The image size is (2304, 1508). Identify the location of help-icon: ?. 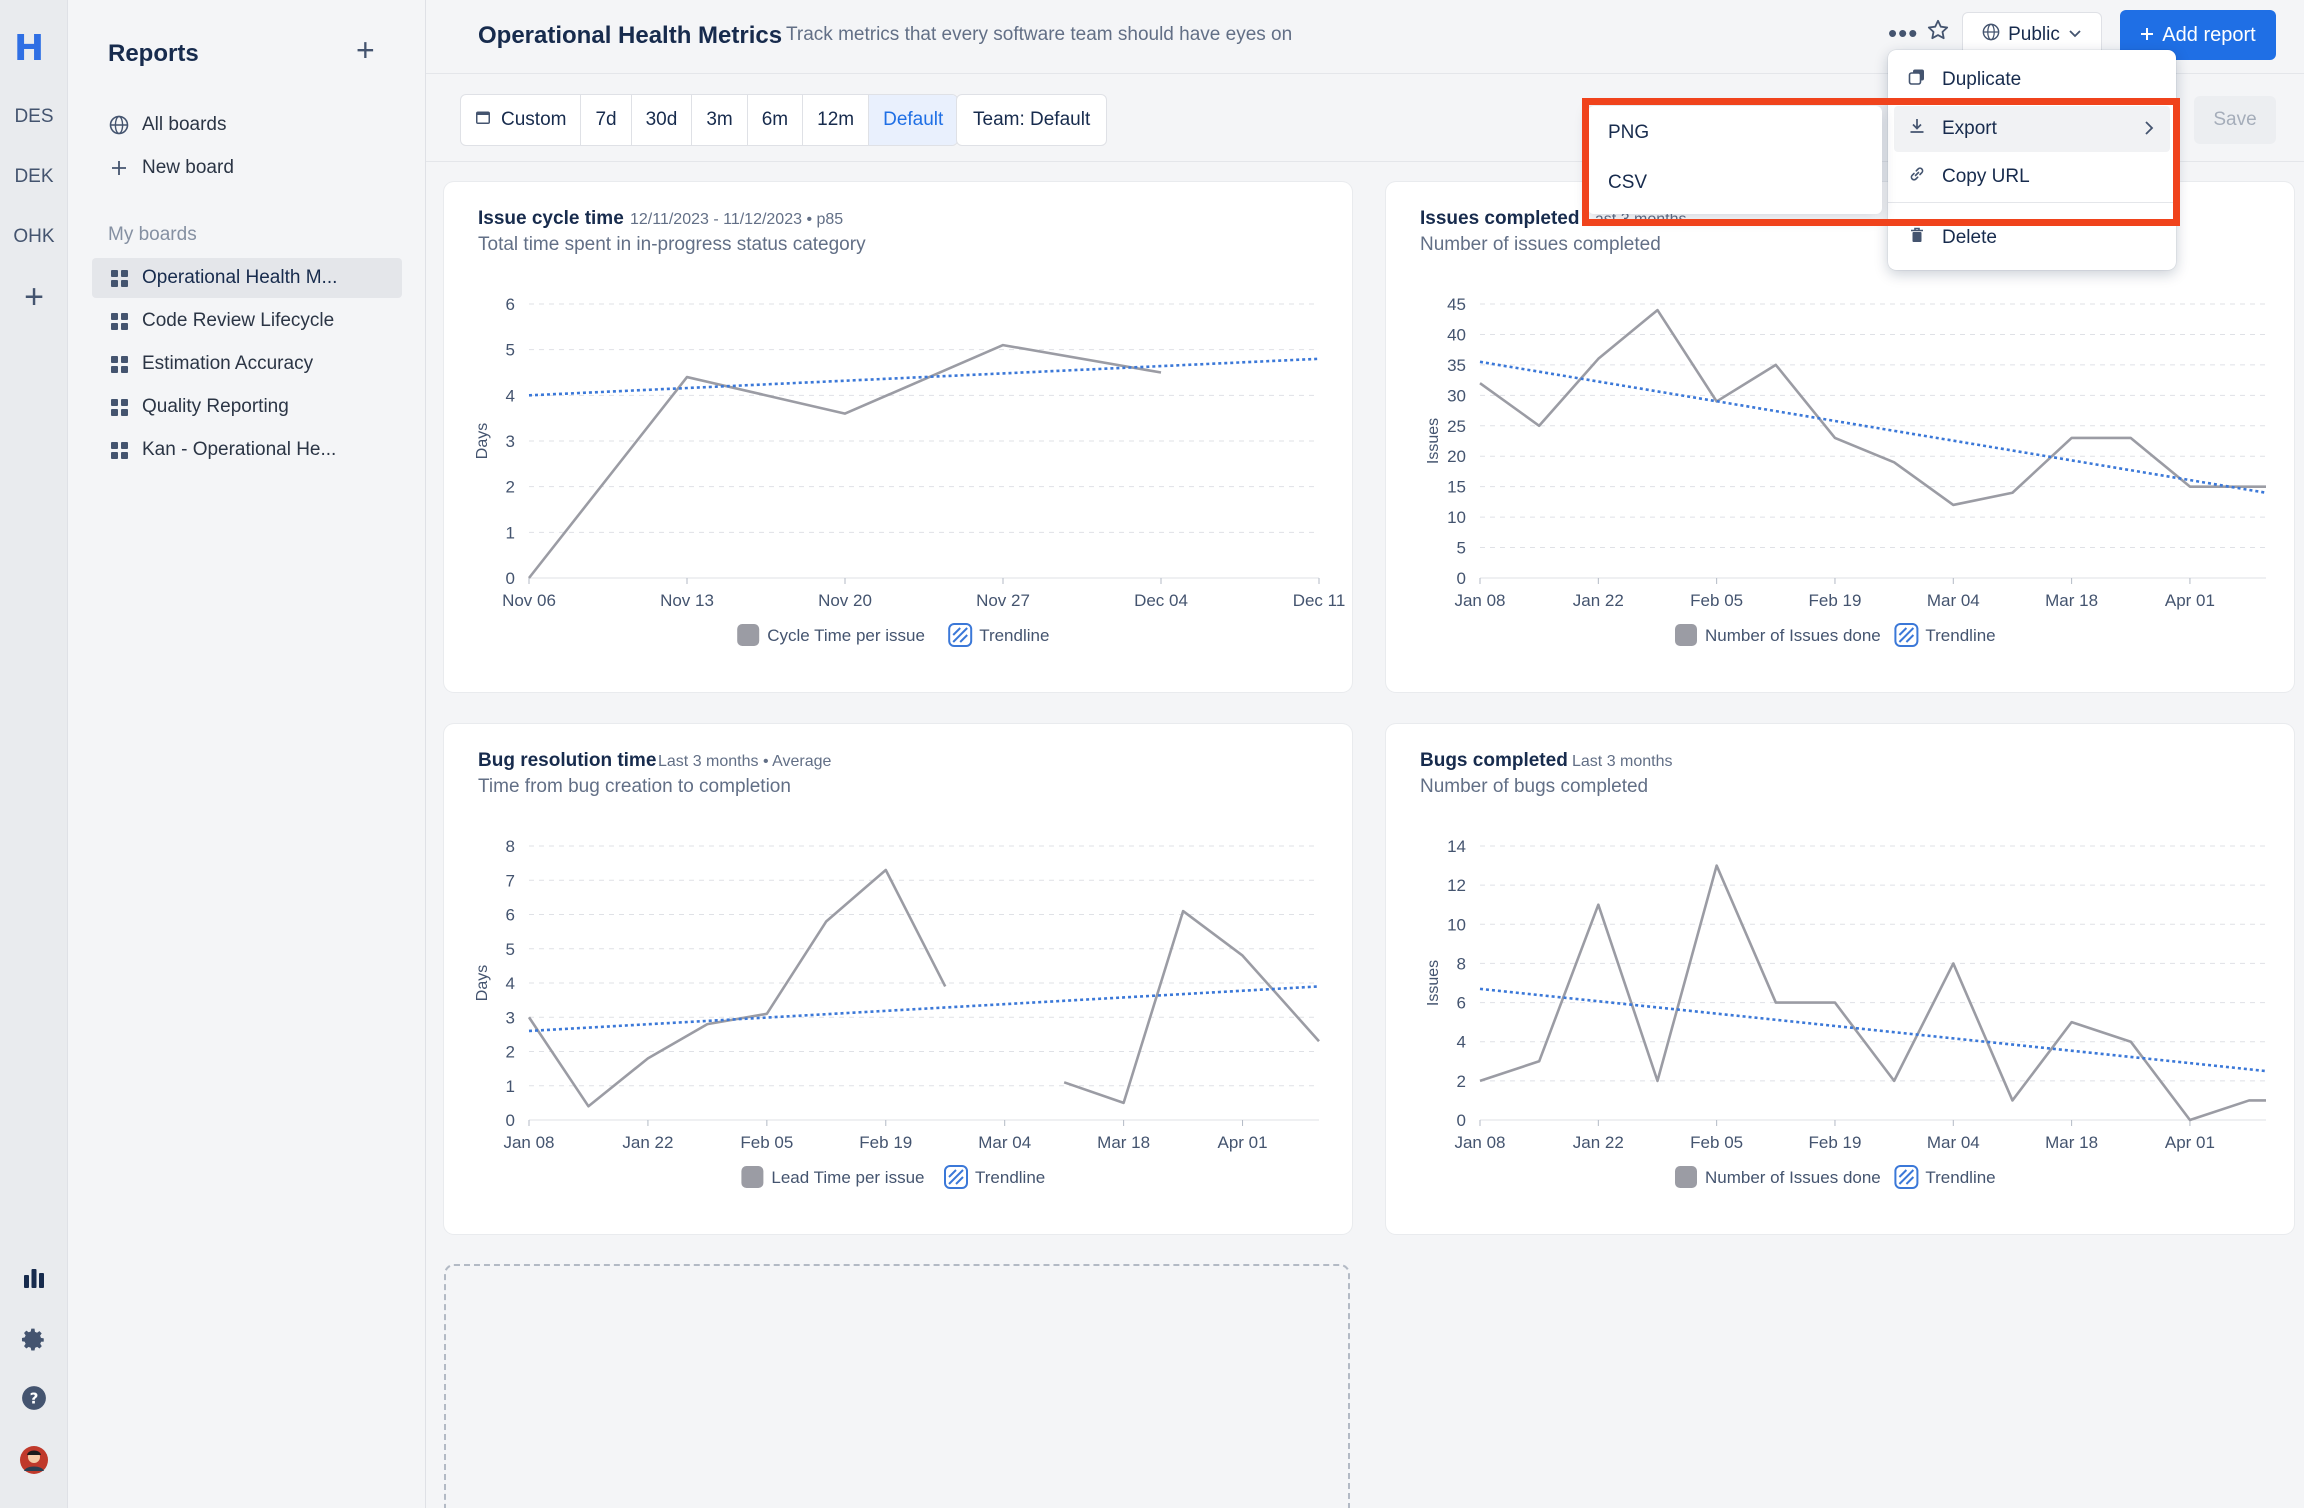
(34, 1398).